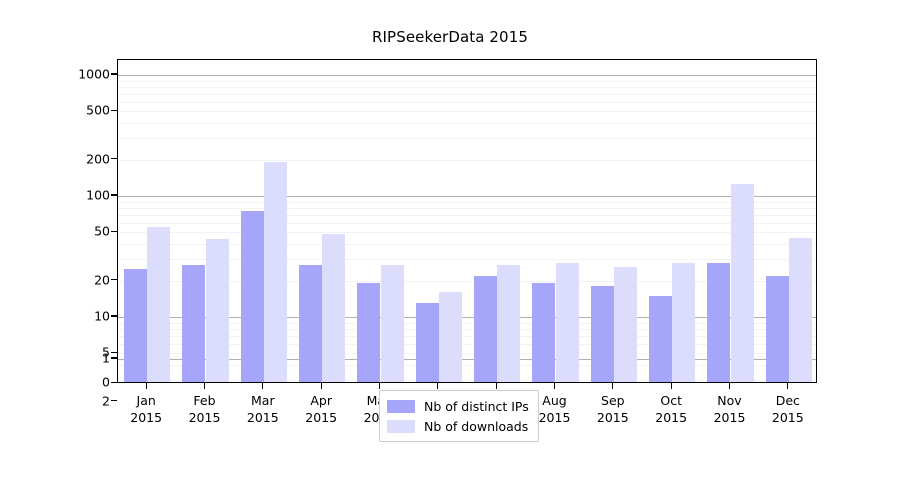 The height and width of the screenshot is (500, 900). What do you see at coordinates (217, 310) in the screenshot?
I see `bar-feb-downloads` at bounding box center [217, 310].